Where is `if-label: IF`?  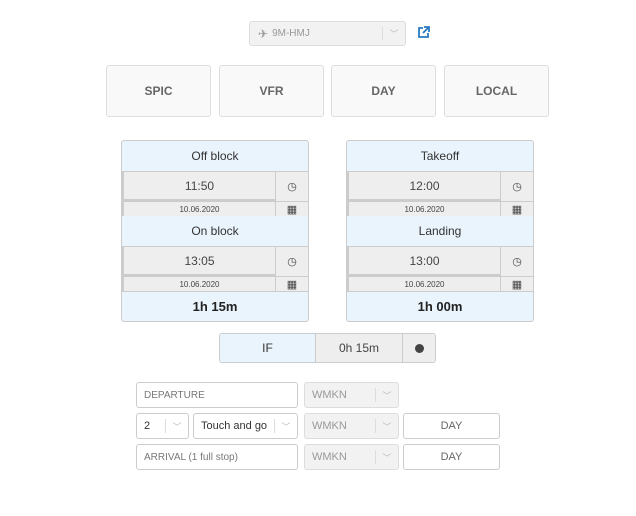 if-label: IF is located at coordinates (268, 348).